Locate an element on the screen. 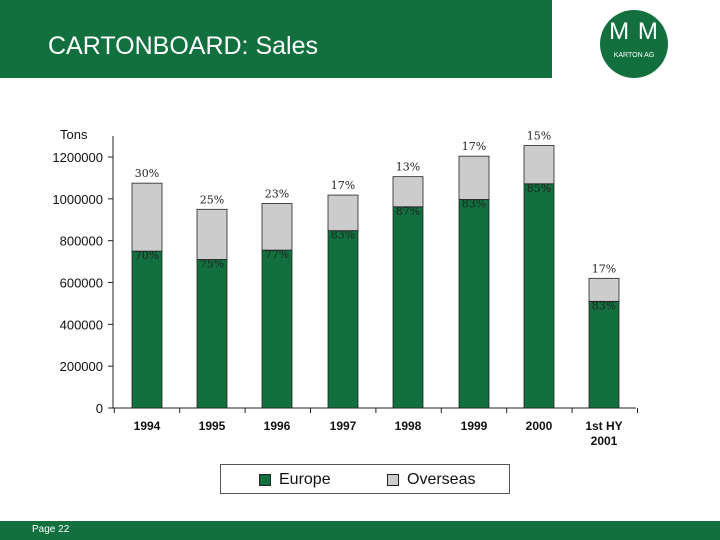 Image resolution: width=720 pixels, height=540 pixels. legend-item-overseas: Overseas is located at coordinates (431, 480).